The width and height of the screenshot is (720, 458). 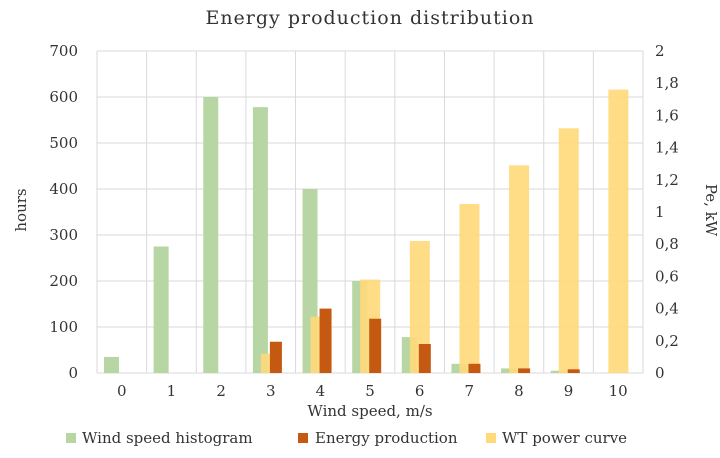 I want to click on left-tick-label: 100, so click(x=63, y=327).